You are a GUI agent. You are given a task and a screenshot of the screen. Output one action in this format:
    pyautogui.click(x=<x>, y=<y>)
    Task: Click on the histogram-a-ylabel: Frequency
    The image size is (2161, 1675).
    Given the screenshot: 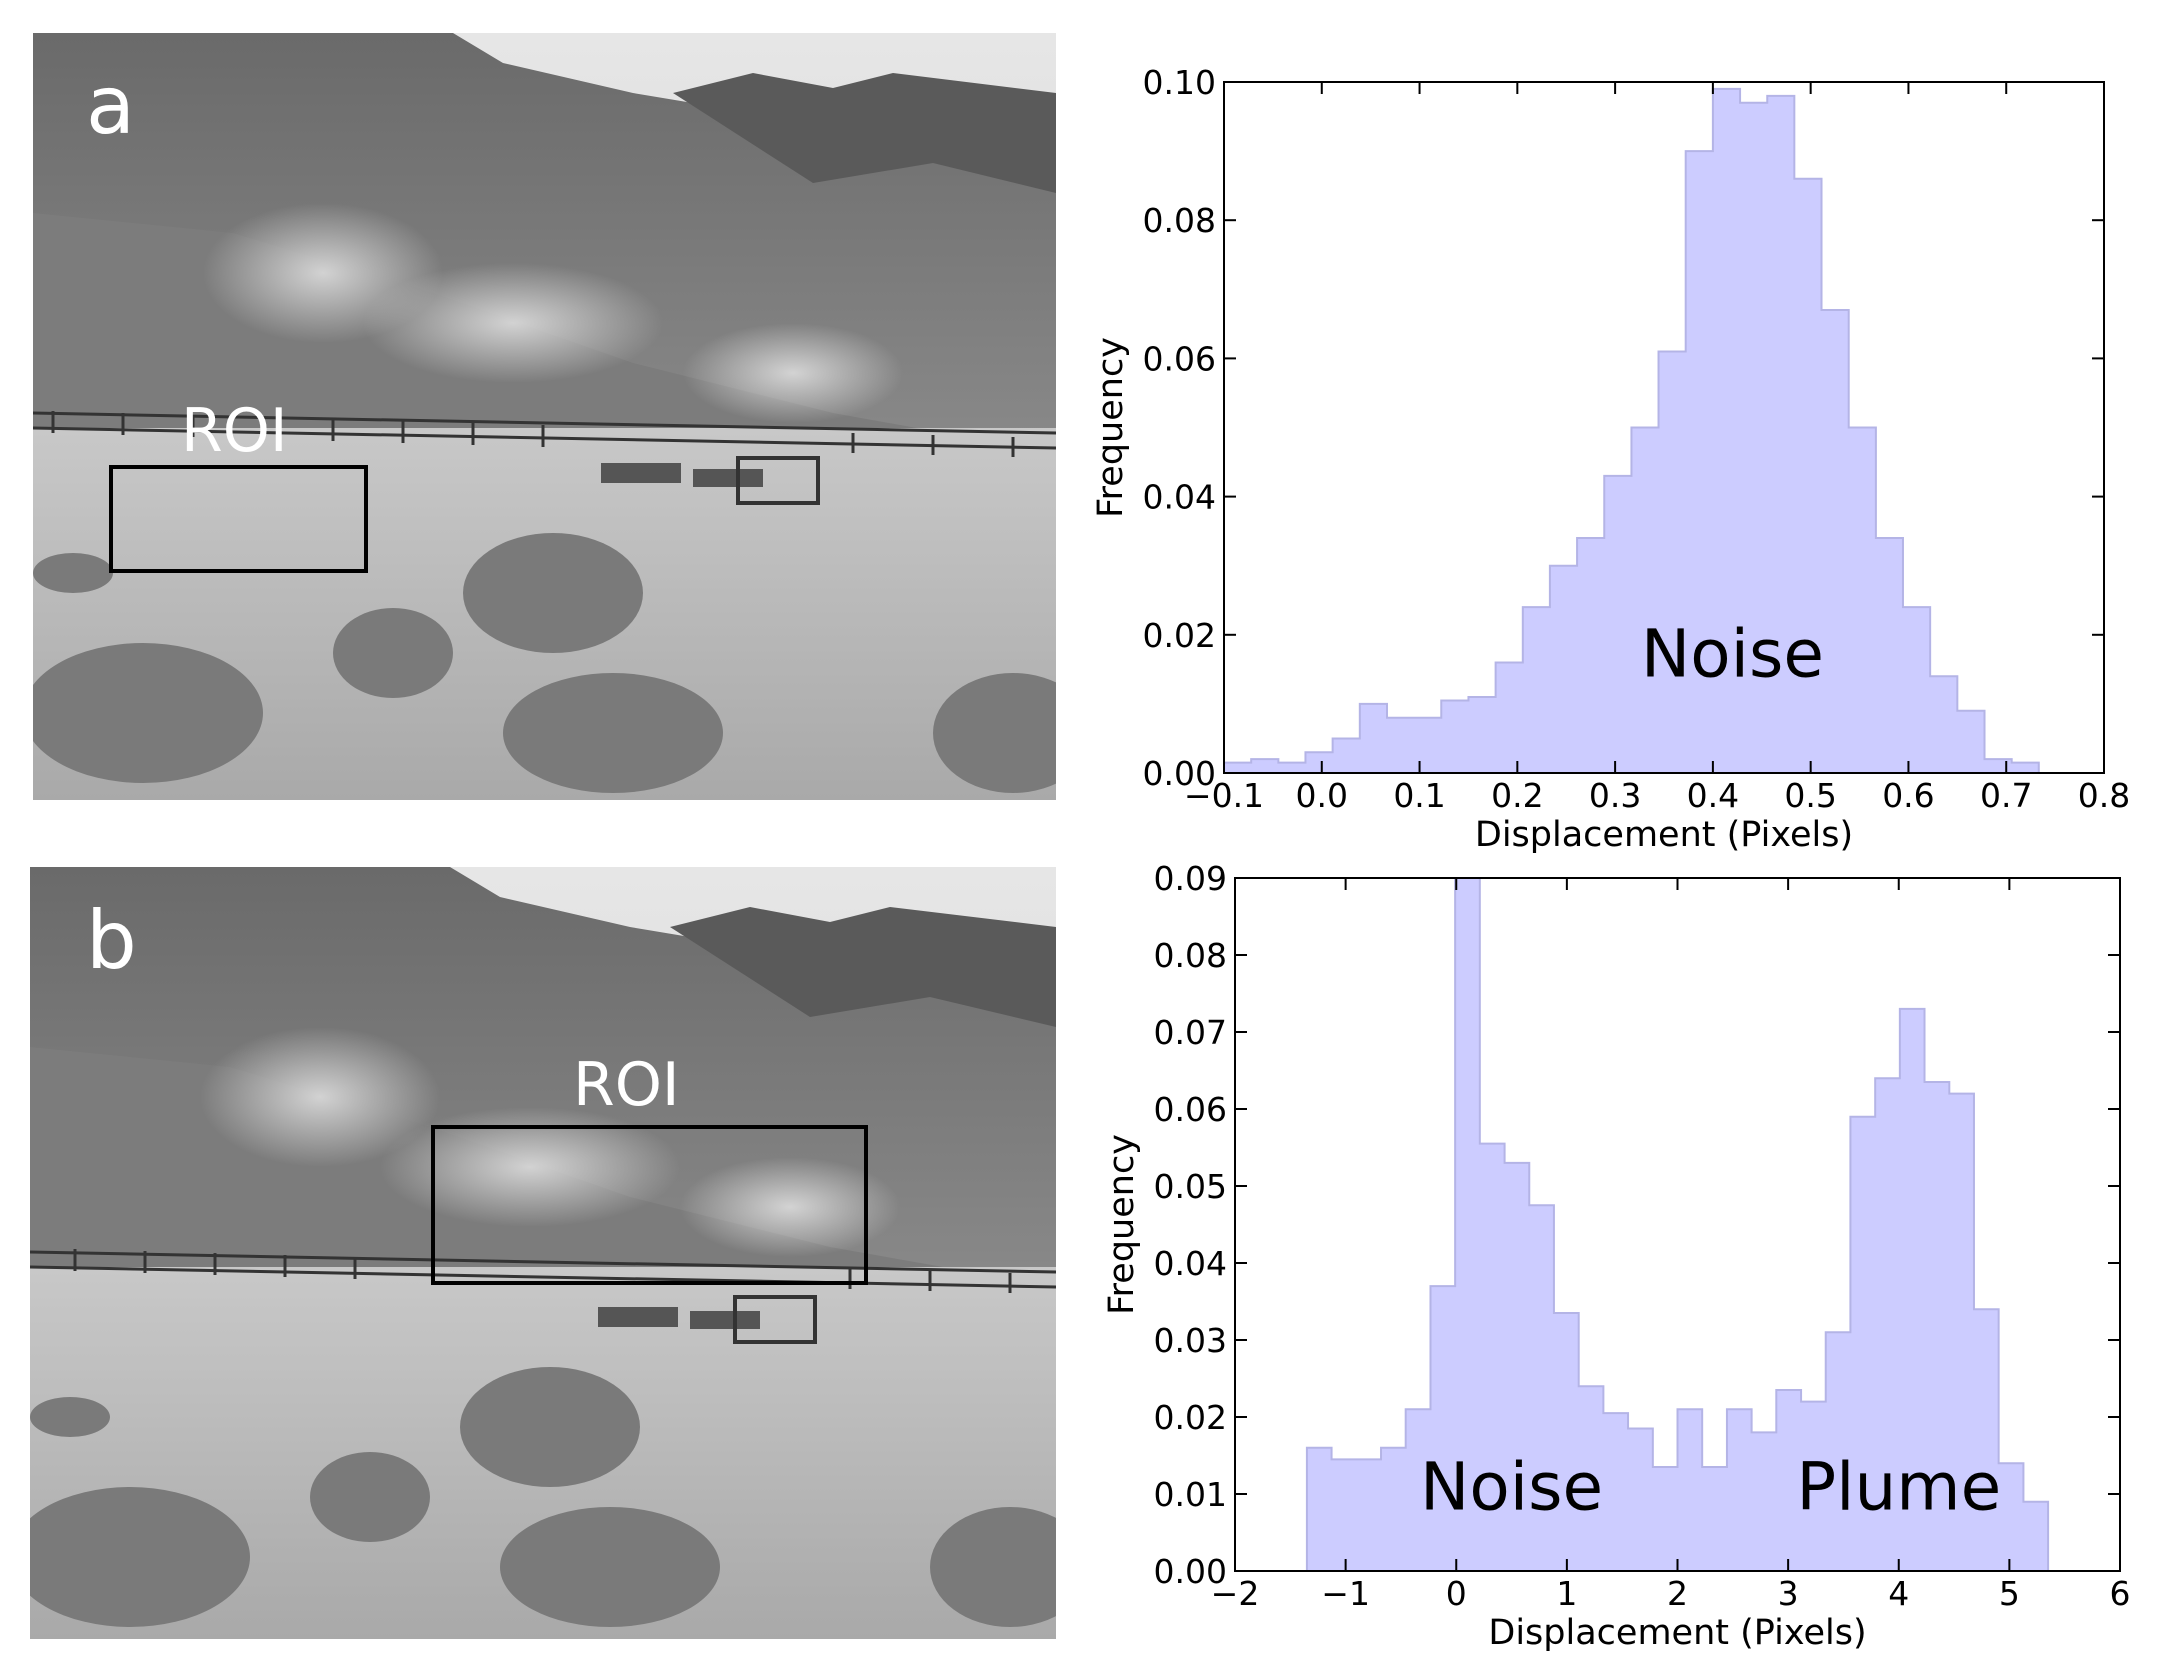 What is the action you would take?
    pyautogui.click(x=1111, y=427)
    